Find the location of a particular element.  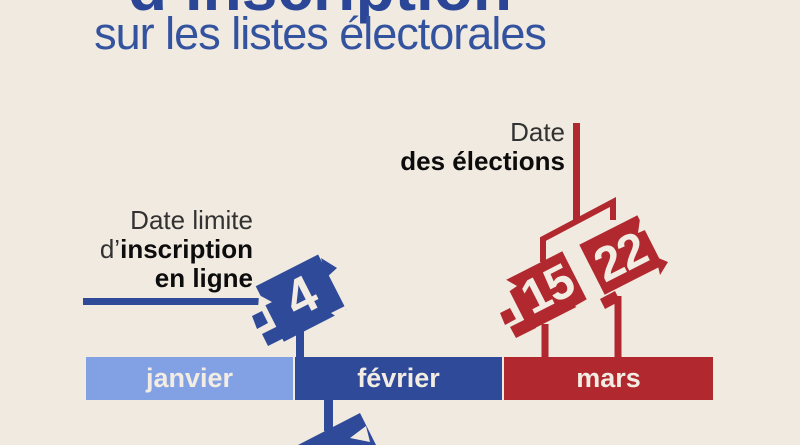

month-segment-fevrier: février is located at coordinates (398, 378).